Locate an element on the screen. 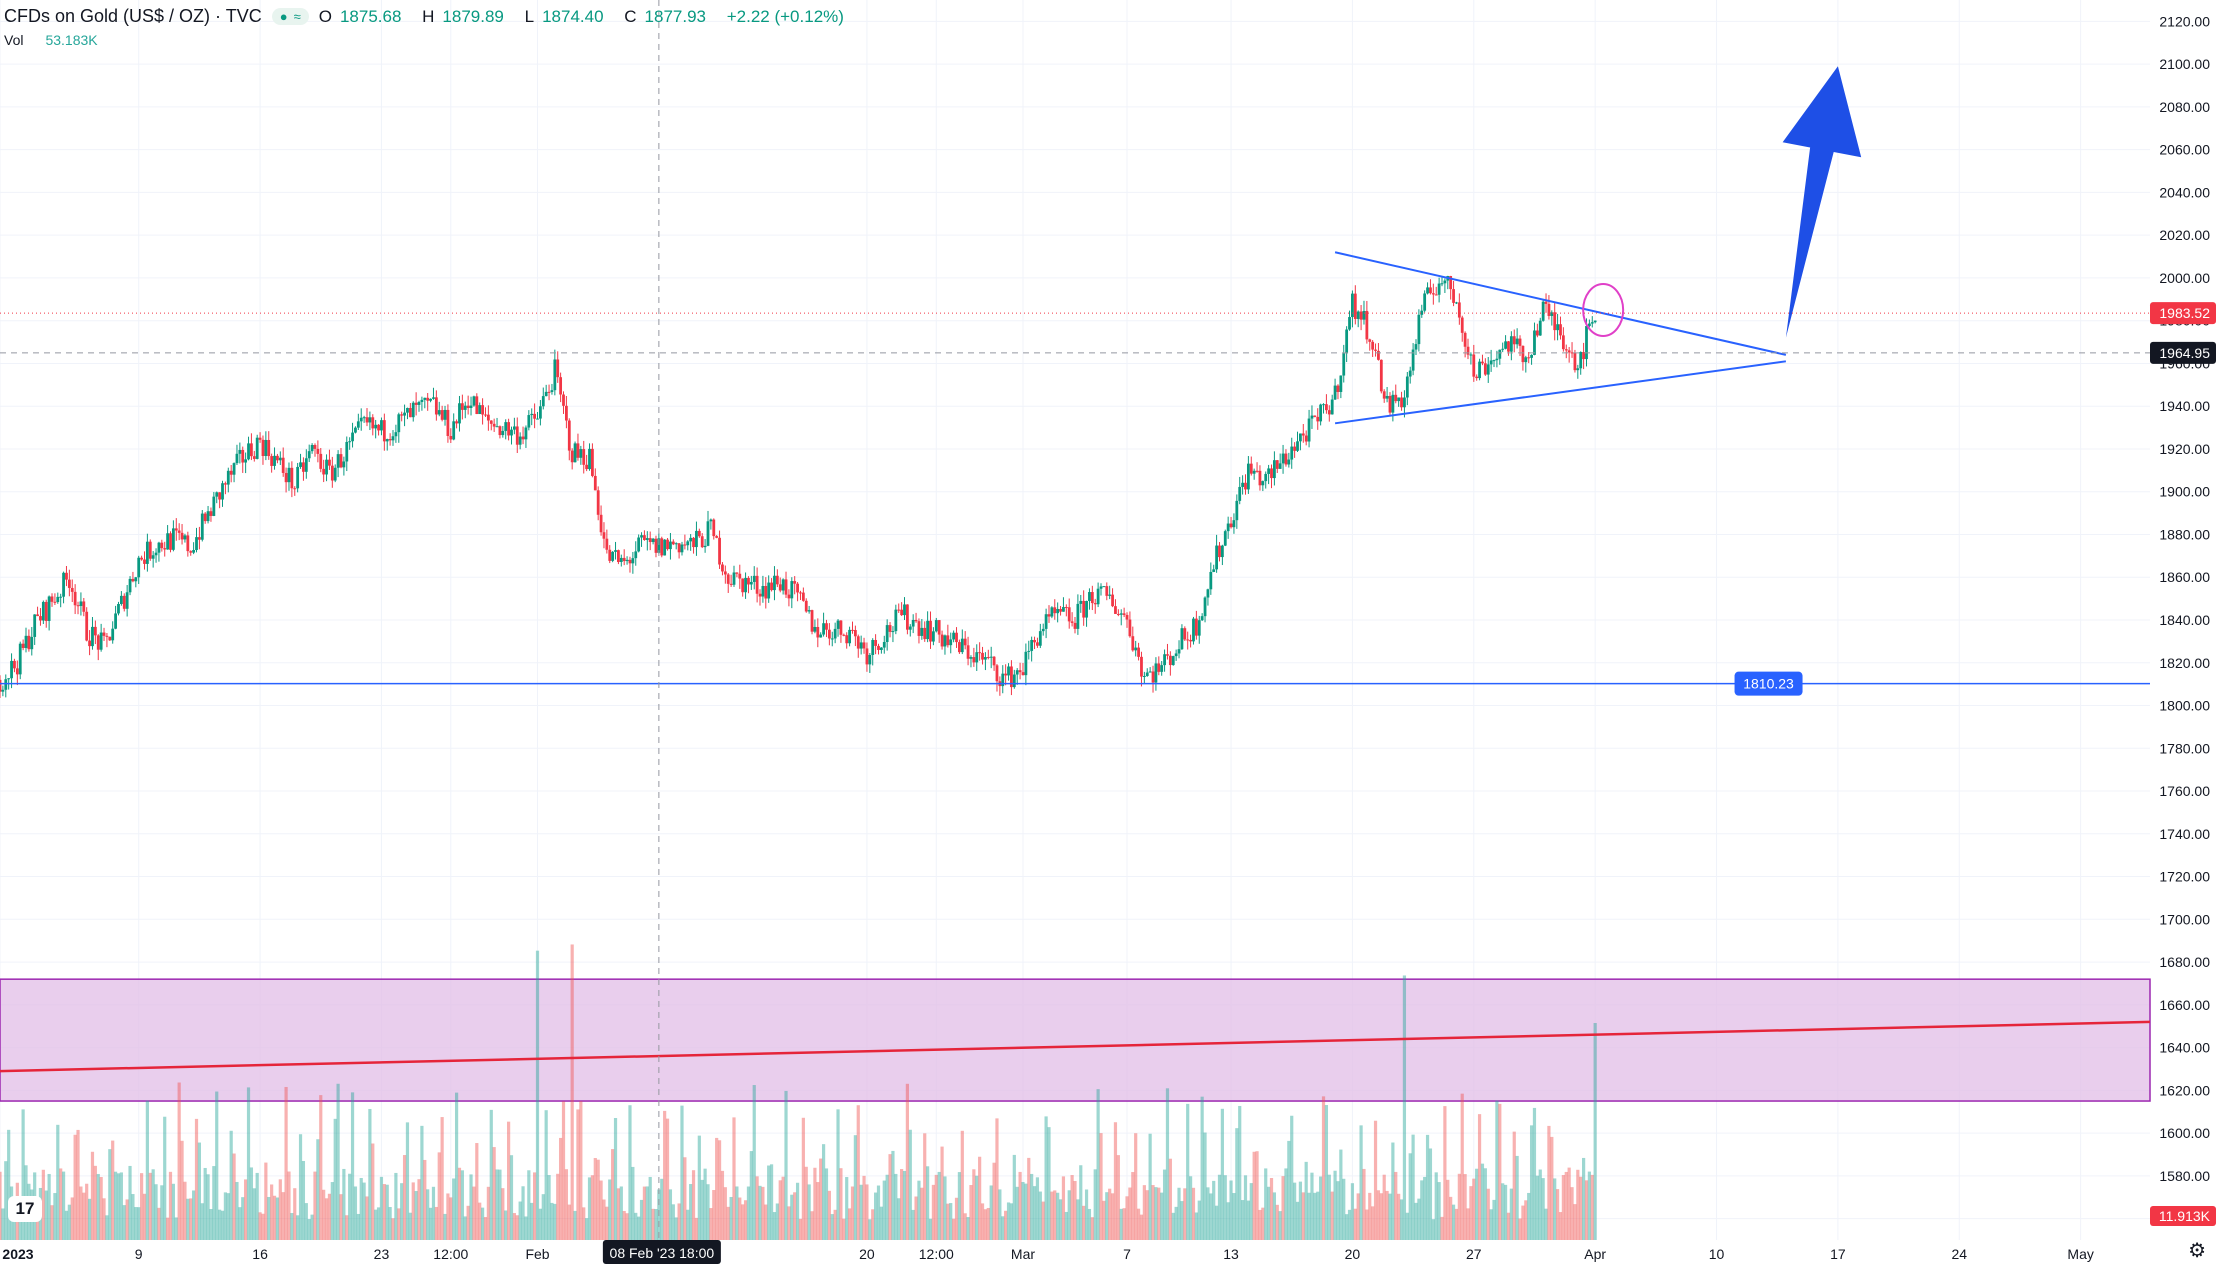 The image size is (2220, 1267). market-status-pill: ● ≈ is located at coordinates (290, 16).